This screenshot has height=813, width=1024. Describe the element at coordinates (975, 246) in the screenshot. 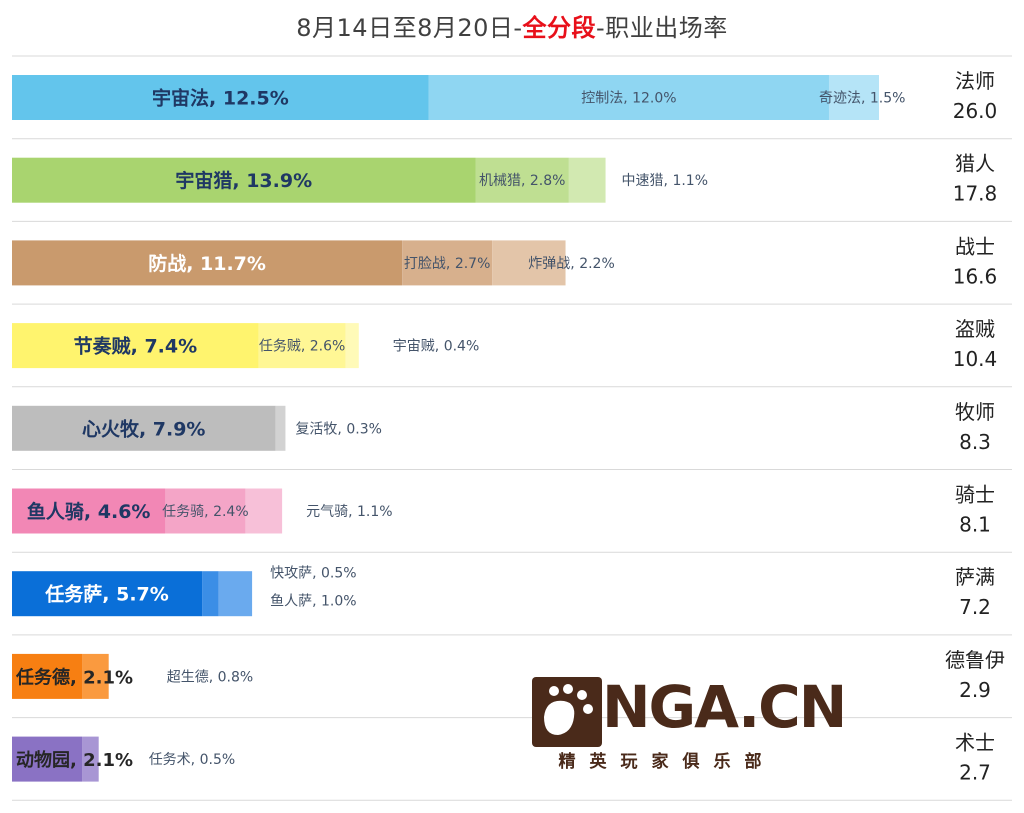

I see `category-label: 战士` at that location.